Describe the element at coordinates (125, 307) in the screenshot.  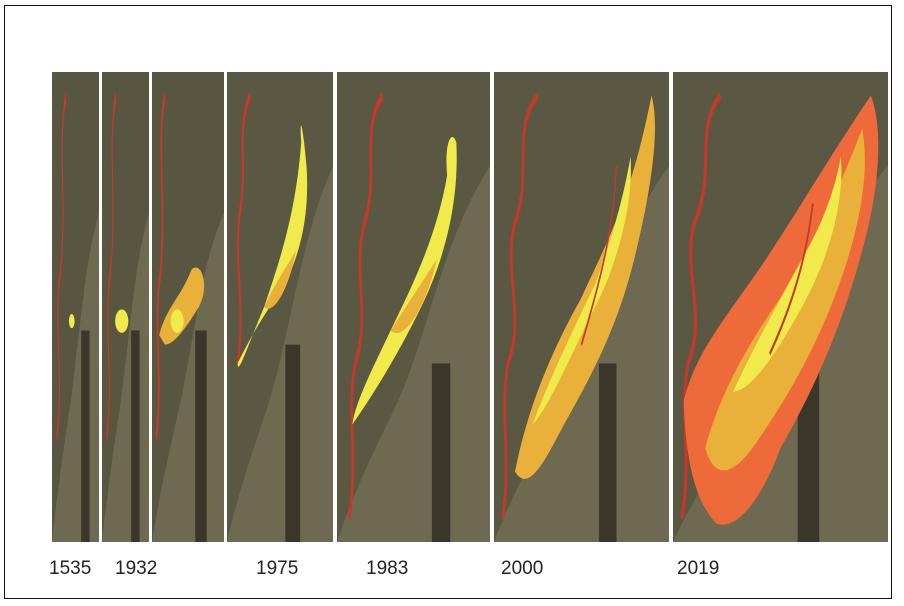
I see `map-panel-1932` at that location.